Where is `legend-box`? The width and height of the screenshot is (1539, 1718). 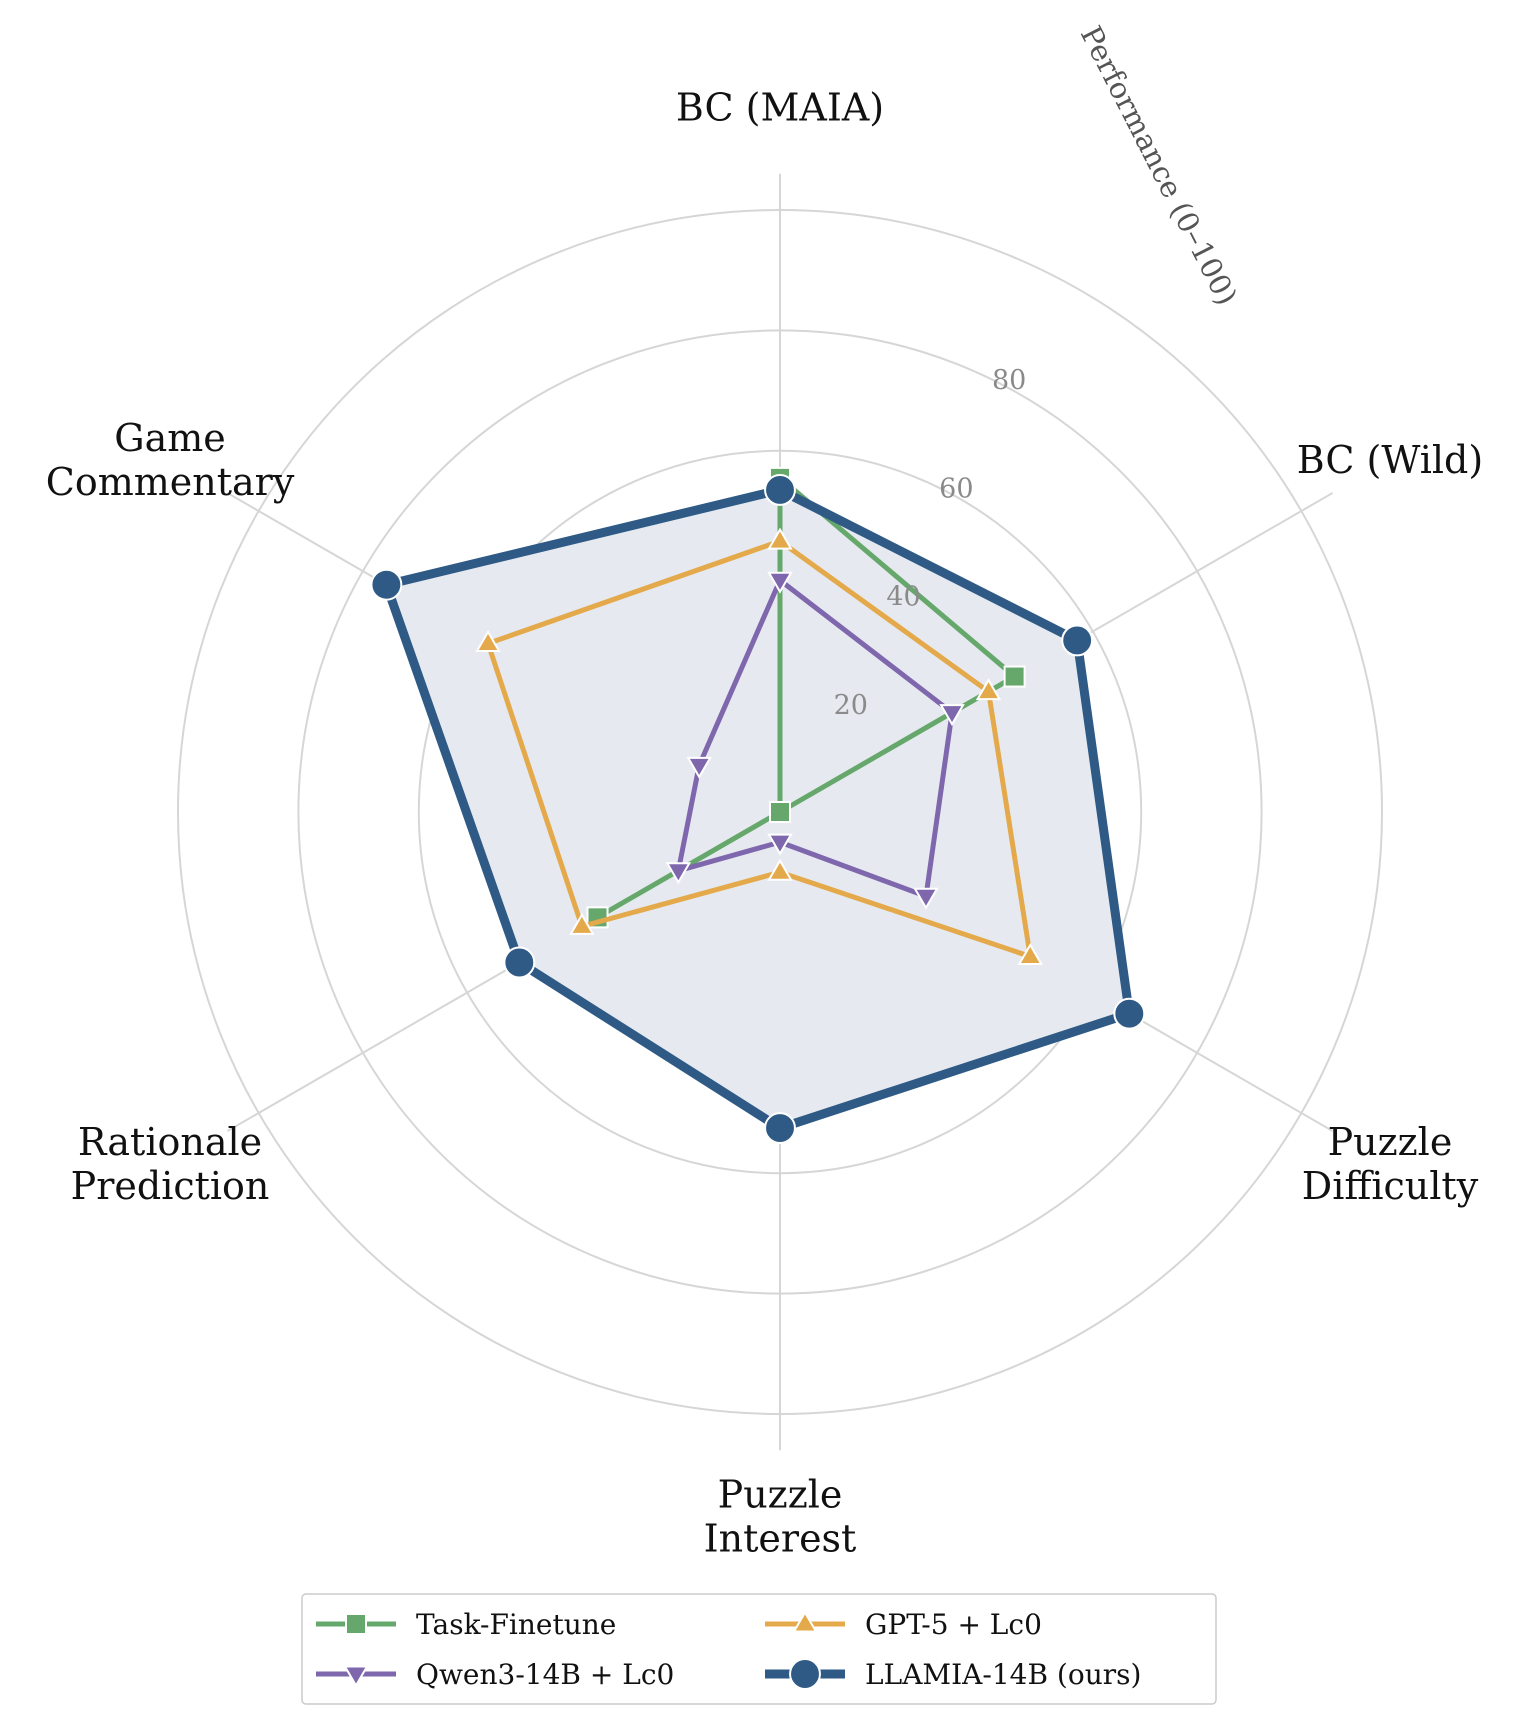 legend-box is located at coordinates (759, 1649).